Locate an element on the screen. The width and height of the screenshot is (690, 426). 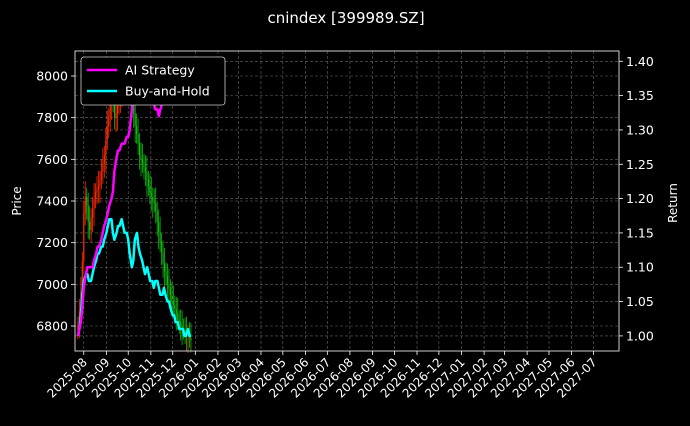
y-right-tick-label: 1.15 is located at coordinates (640, 232).